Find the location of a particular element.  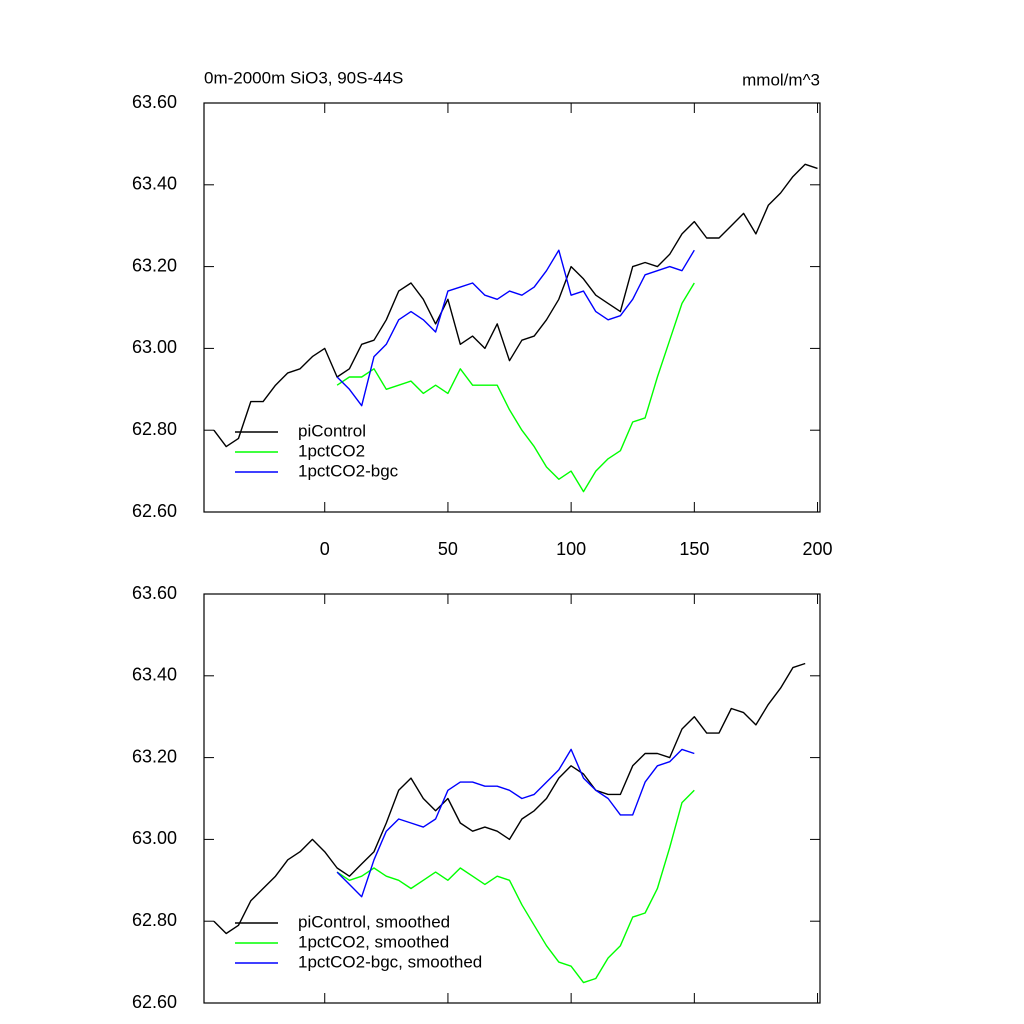

legend-label: piControl, smoothed is located at coordinates (374, 921).